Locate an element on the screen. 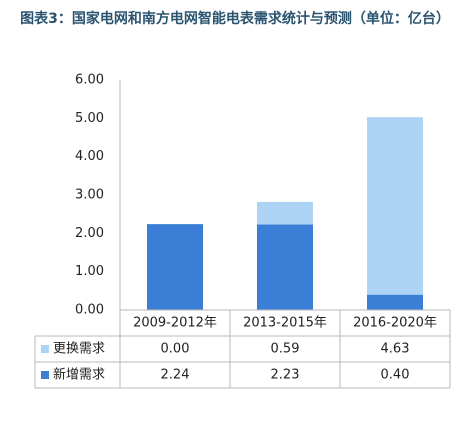 Image resolution: width=467 pixels, height=437 pixels. table-value: 4.63 is located at coordinates (395, 349).